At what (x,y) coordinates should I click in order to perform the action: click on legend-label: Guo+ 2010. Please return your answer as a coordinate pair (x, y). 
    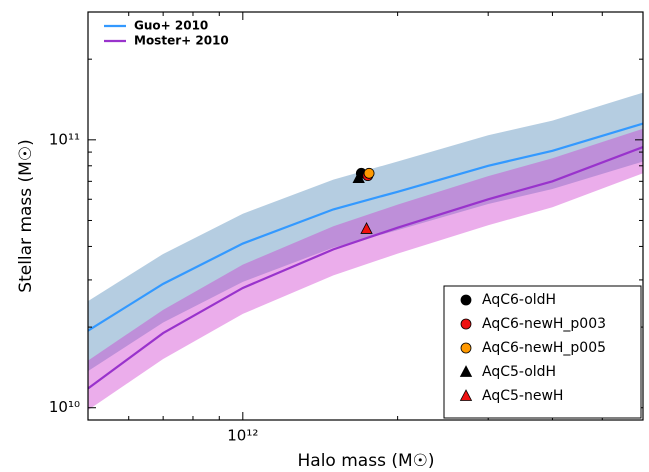
    Looking at the image, I should click on (171, 26).